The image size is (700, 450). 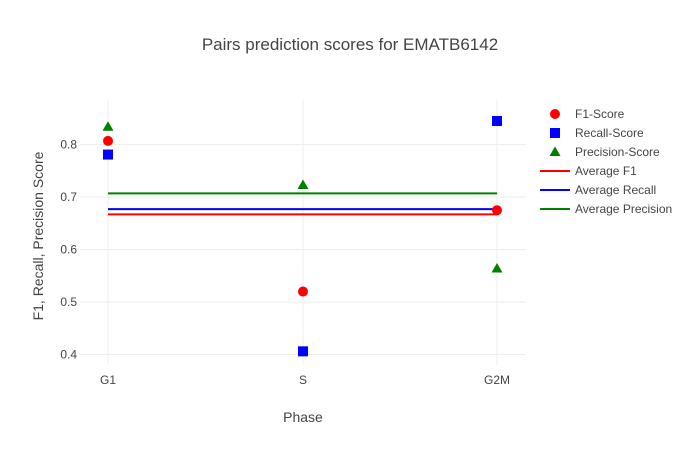 I want to click on y-tick-label: 0.6, so click(x=68, y=250).